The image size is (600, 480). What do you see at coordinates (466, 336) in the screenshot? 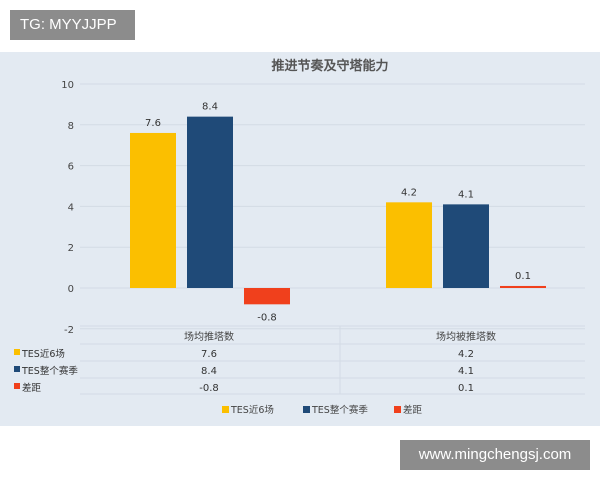
I see `category-label: 场均被推塔数` at bounding box center [466, 336].